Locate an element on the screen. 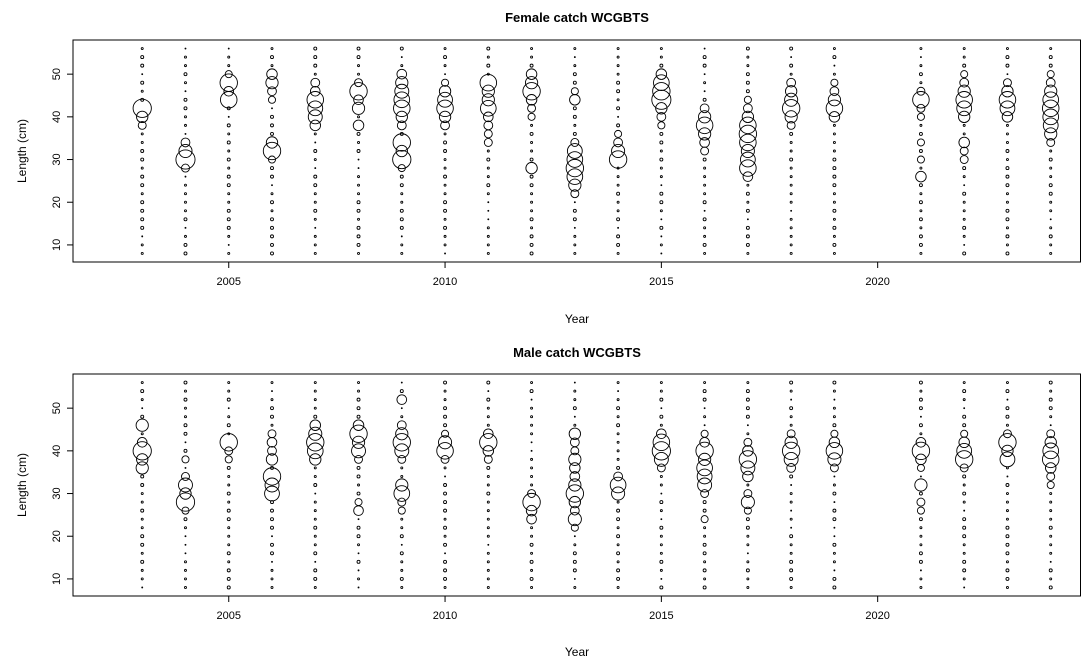 The width and height of the screenshot is (1081, 664). y-tick-label: 20 is located at coordinates (57, 202).